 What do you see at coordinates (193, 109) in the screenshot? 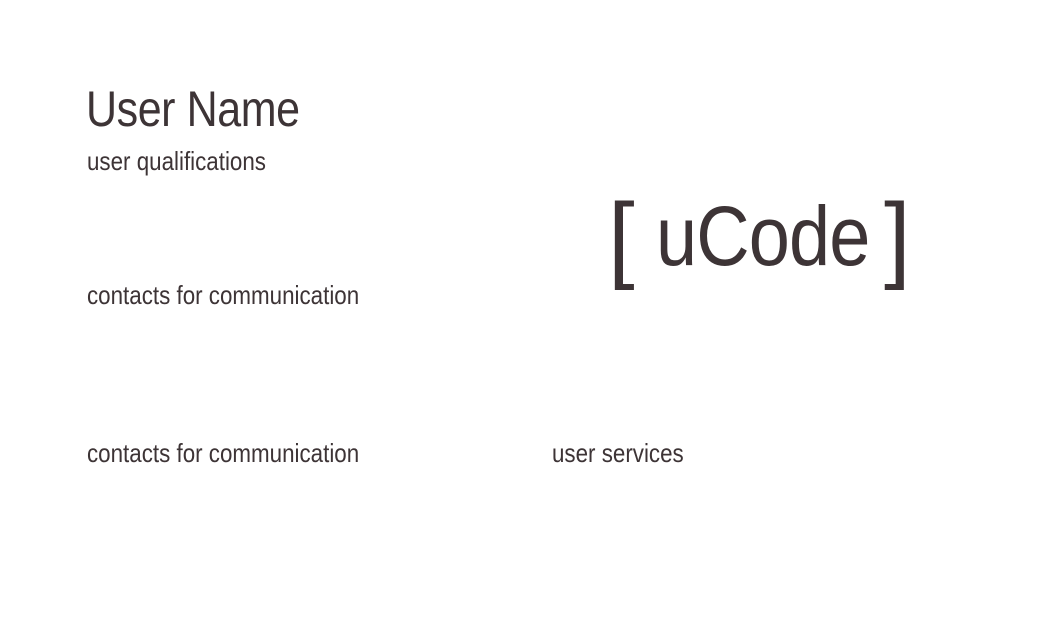
I see `user-name: User Name` at bounding box center [193, 109].